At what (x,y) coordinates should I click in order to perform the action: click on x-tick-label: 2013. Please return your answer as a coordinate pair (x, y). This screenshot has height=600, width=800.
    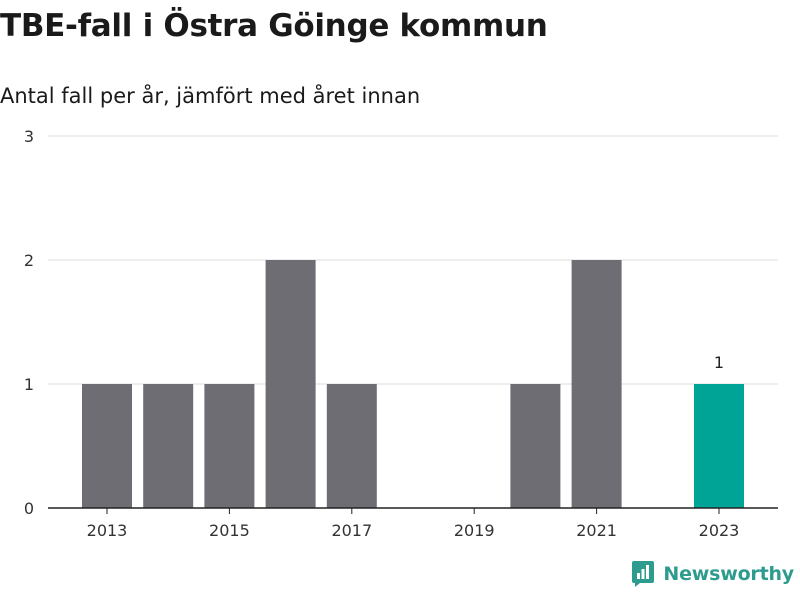
    Looking at the image, I should click on (107, 530).